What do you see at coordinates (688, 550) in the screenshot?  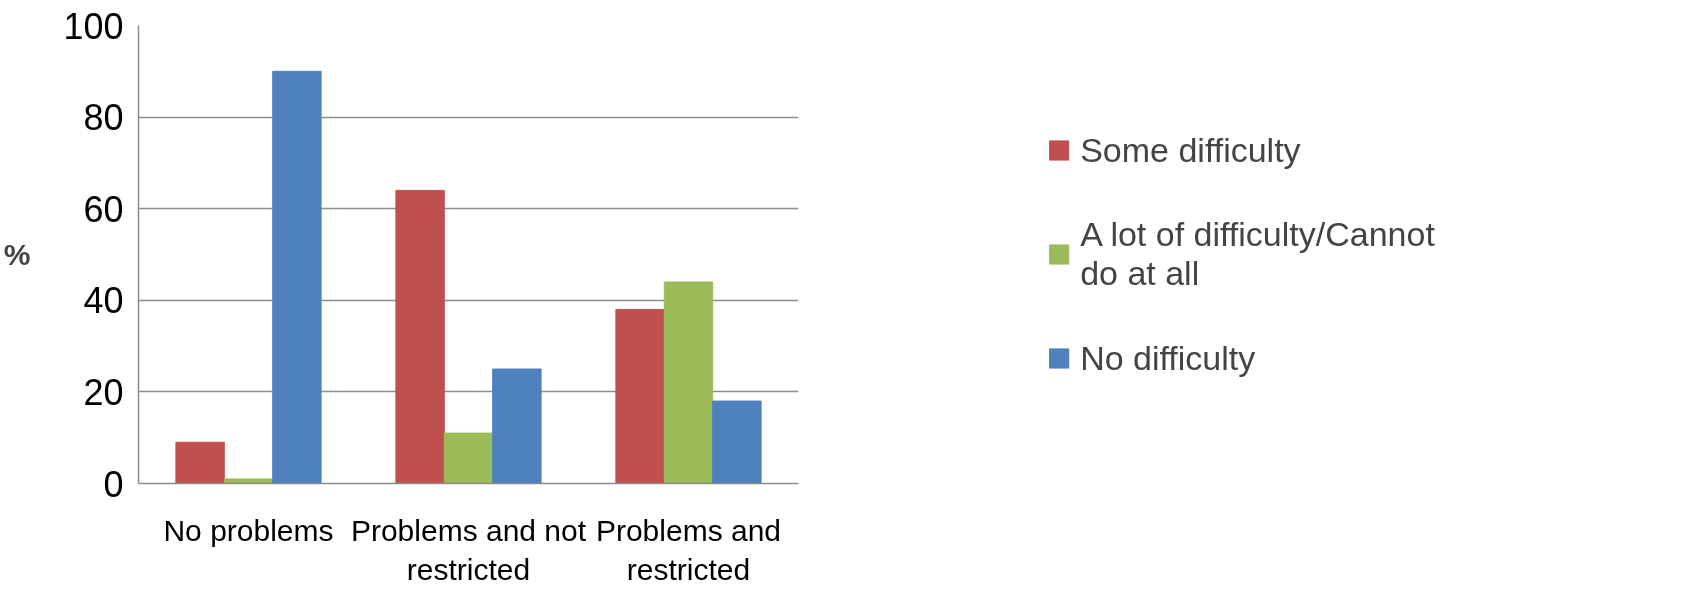 I see `x-tick-label: Problems and restricted` at bounding box center [688, 550].